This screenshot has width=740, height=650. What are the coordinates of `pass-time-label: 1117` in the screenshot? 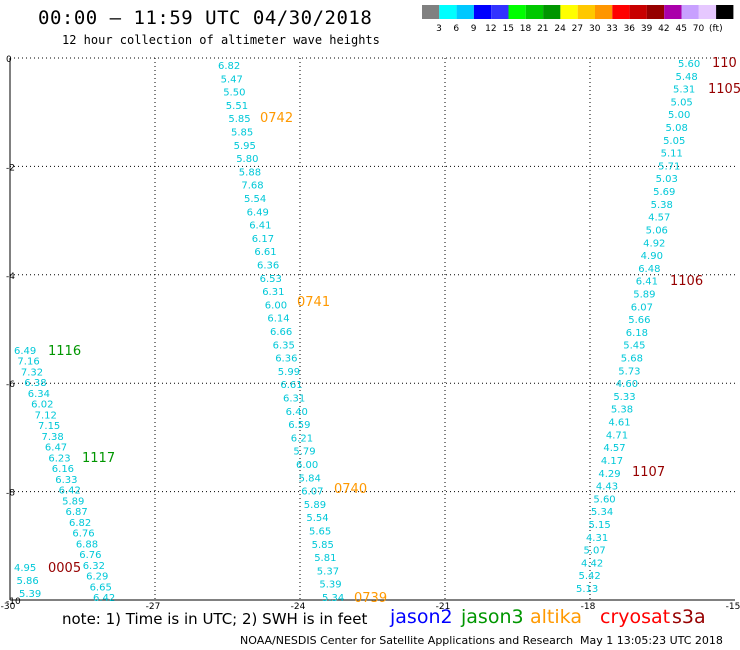 It's located at (98, 458).